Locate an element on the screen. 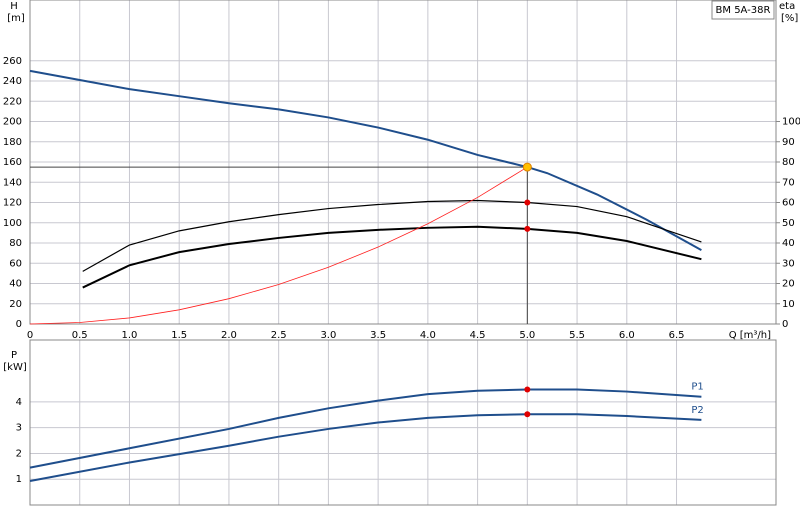  y2-axis-label: eta is located at coordinates (787, 6).